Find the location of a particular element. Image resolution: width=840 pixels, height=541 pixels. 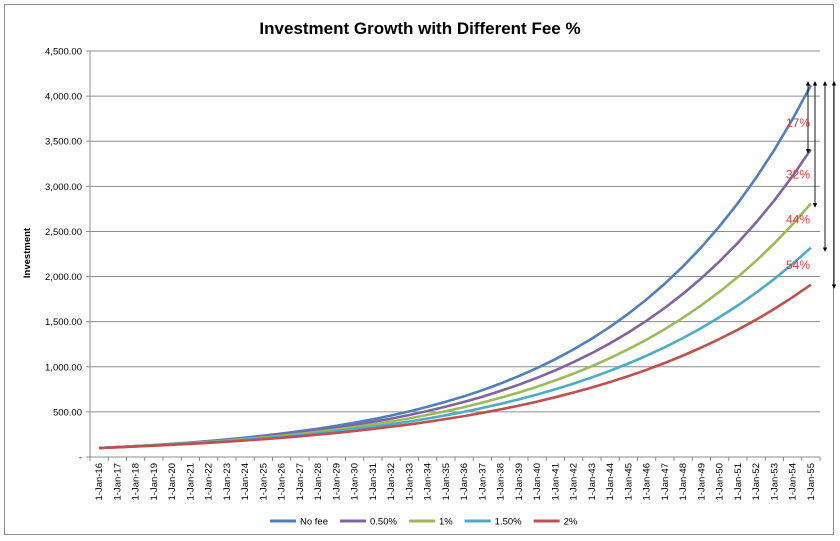

y-tick-label: 2,000.00 is located at coordinates (63, 277).